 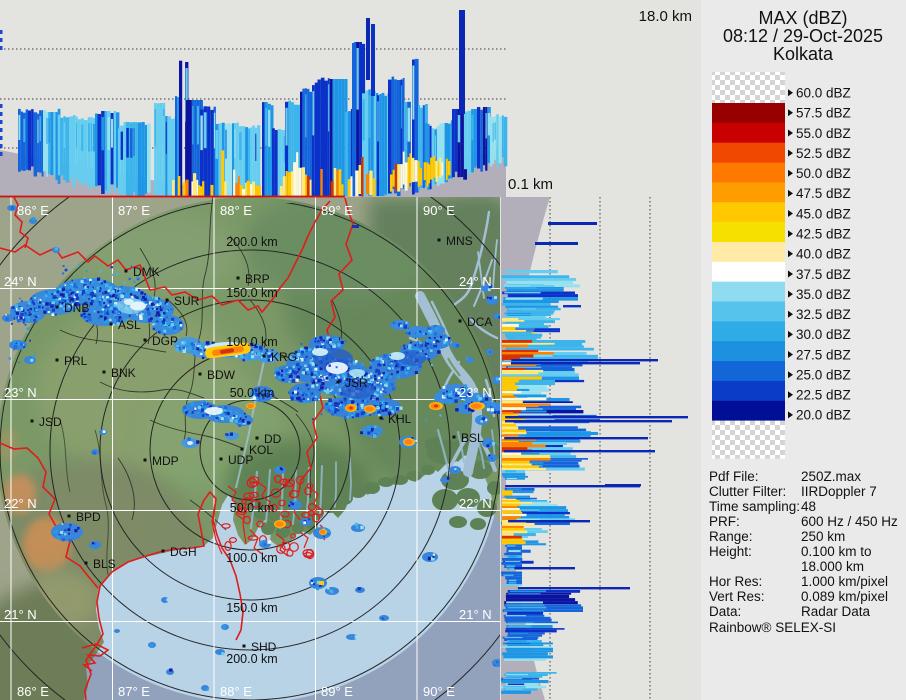 I want to click on svg-text: BLS, so click(x=104, y=564).